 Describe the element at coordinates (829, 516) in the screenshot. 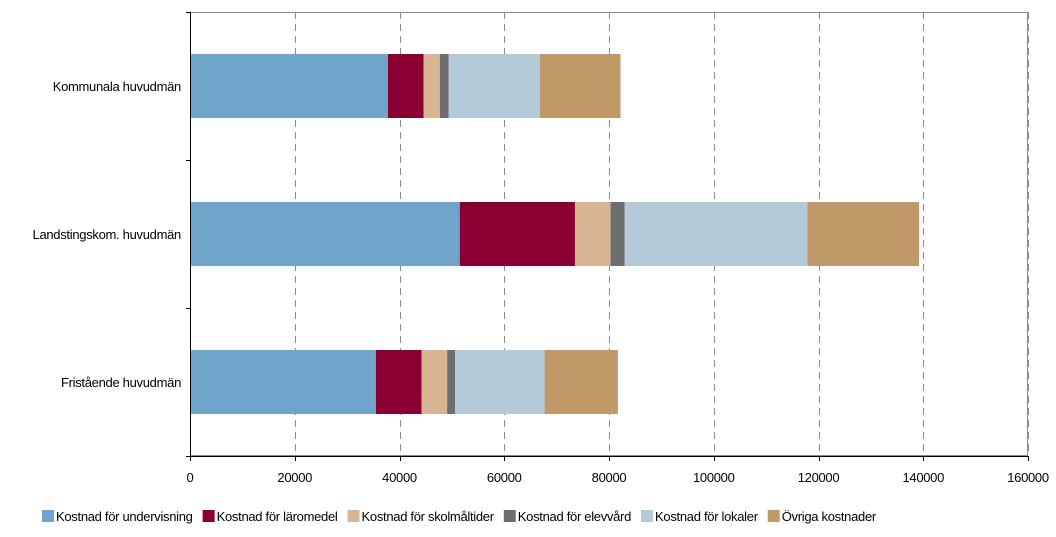

I see `legend-label: Övriga kostnader` at that location.